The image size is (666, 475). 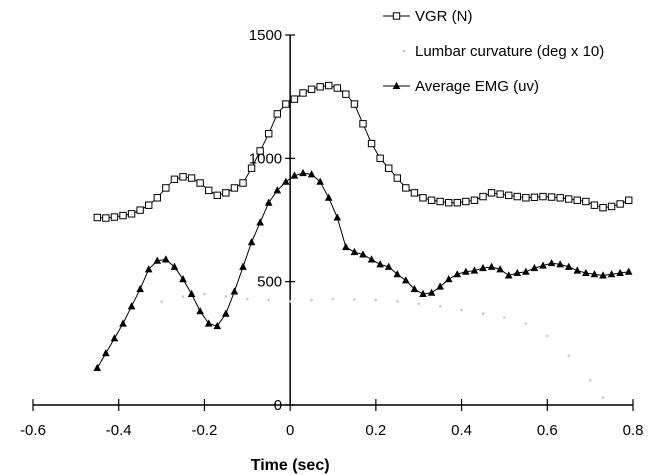 I want to click on x-tick-label: 0.2, so click(x=375, y=430).